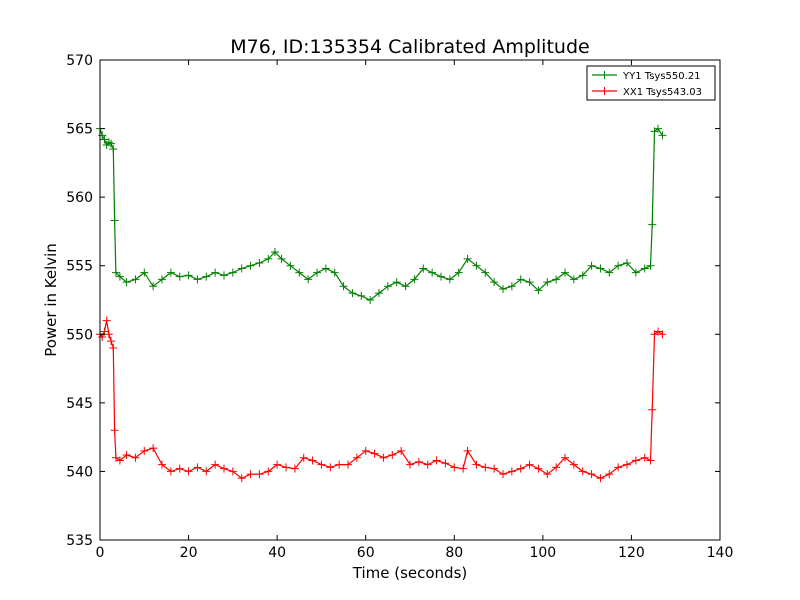 The image size is (800, 600). What do you see at coordinates (189, 553) in the screenshot?
I see `x-tick-label: 20` at bounding box center [189, 553].